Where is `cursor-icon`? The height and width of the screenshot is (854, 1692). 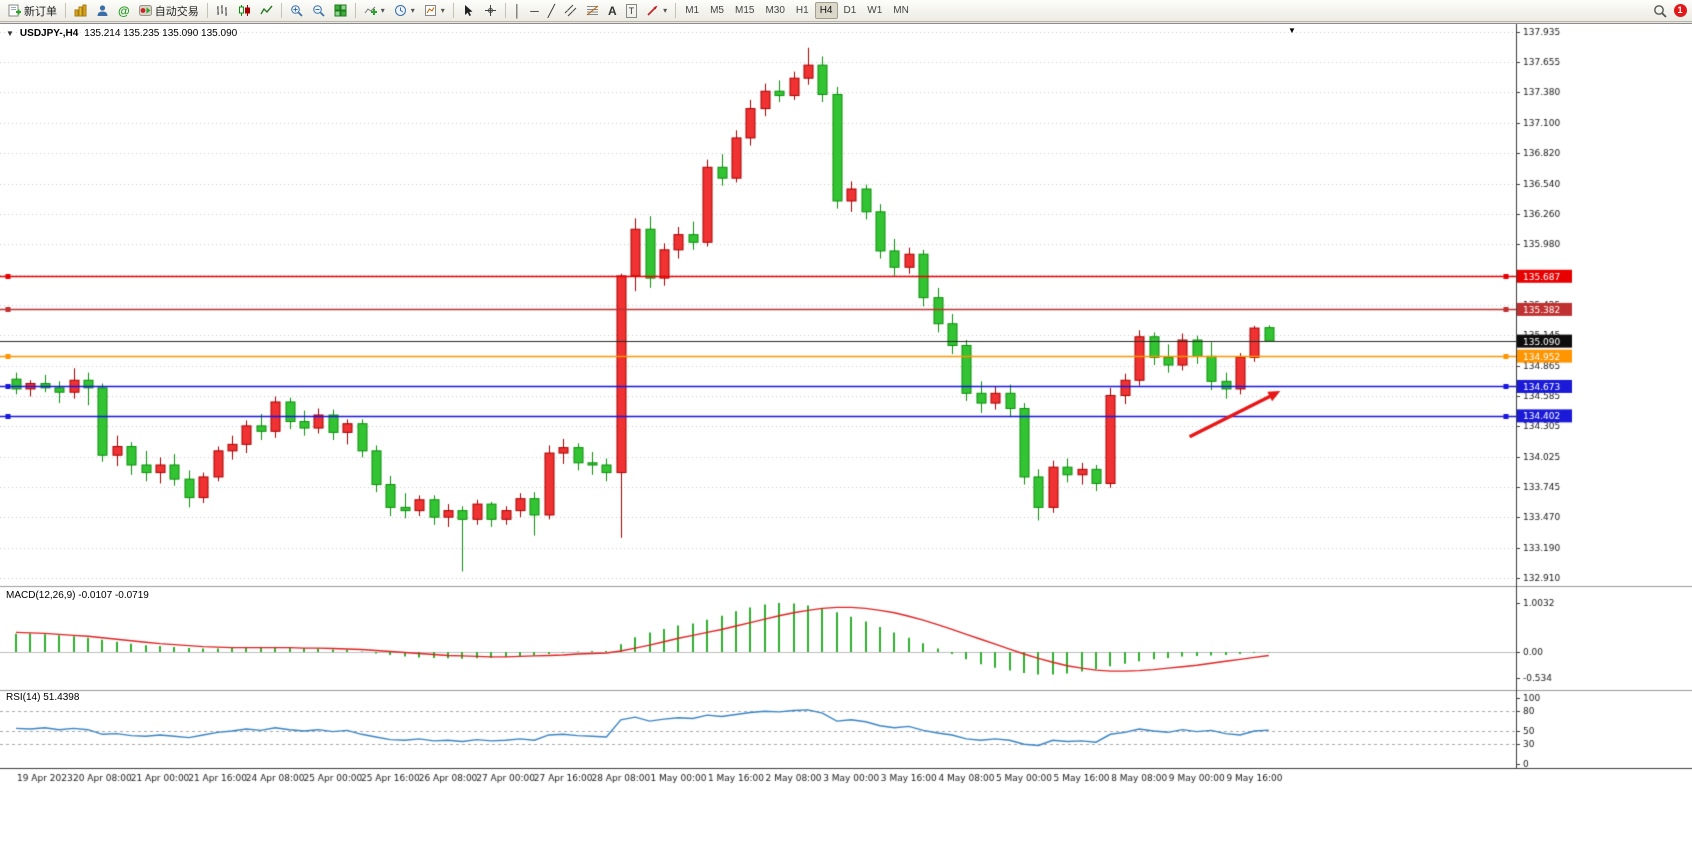 cursor-icon is located at coordinates (468, 10).